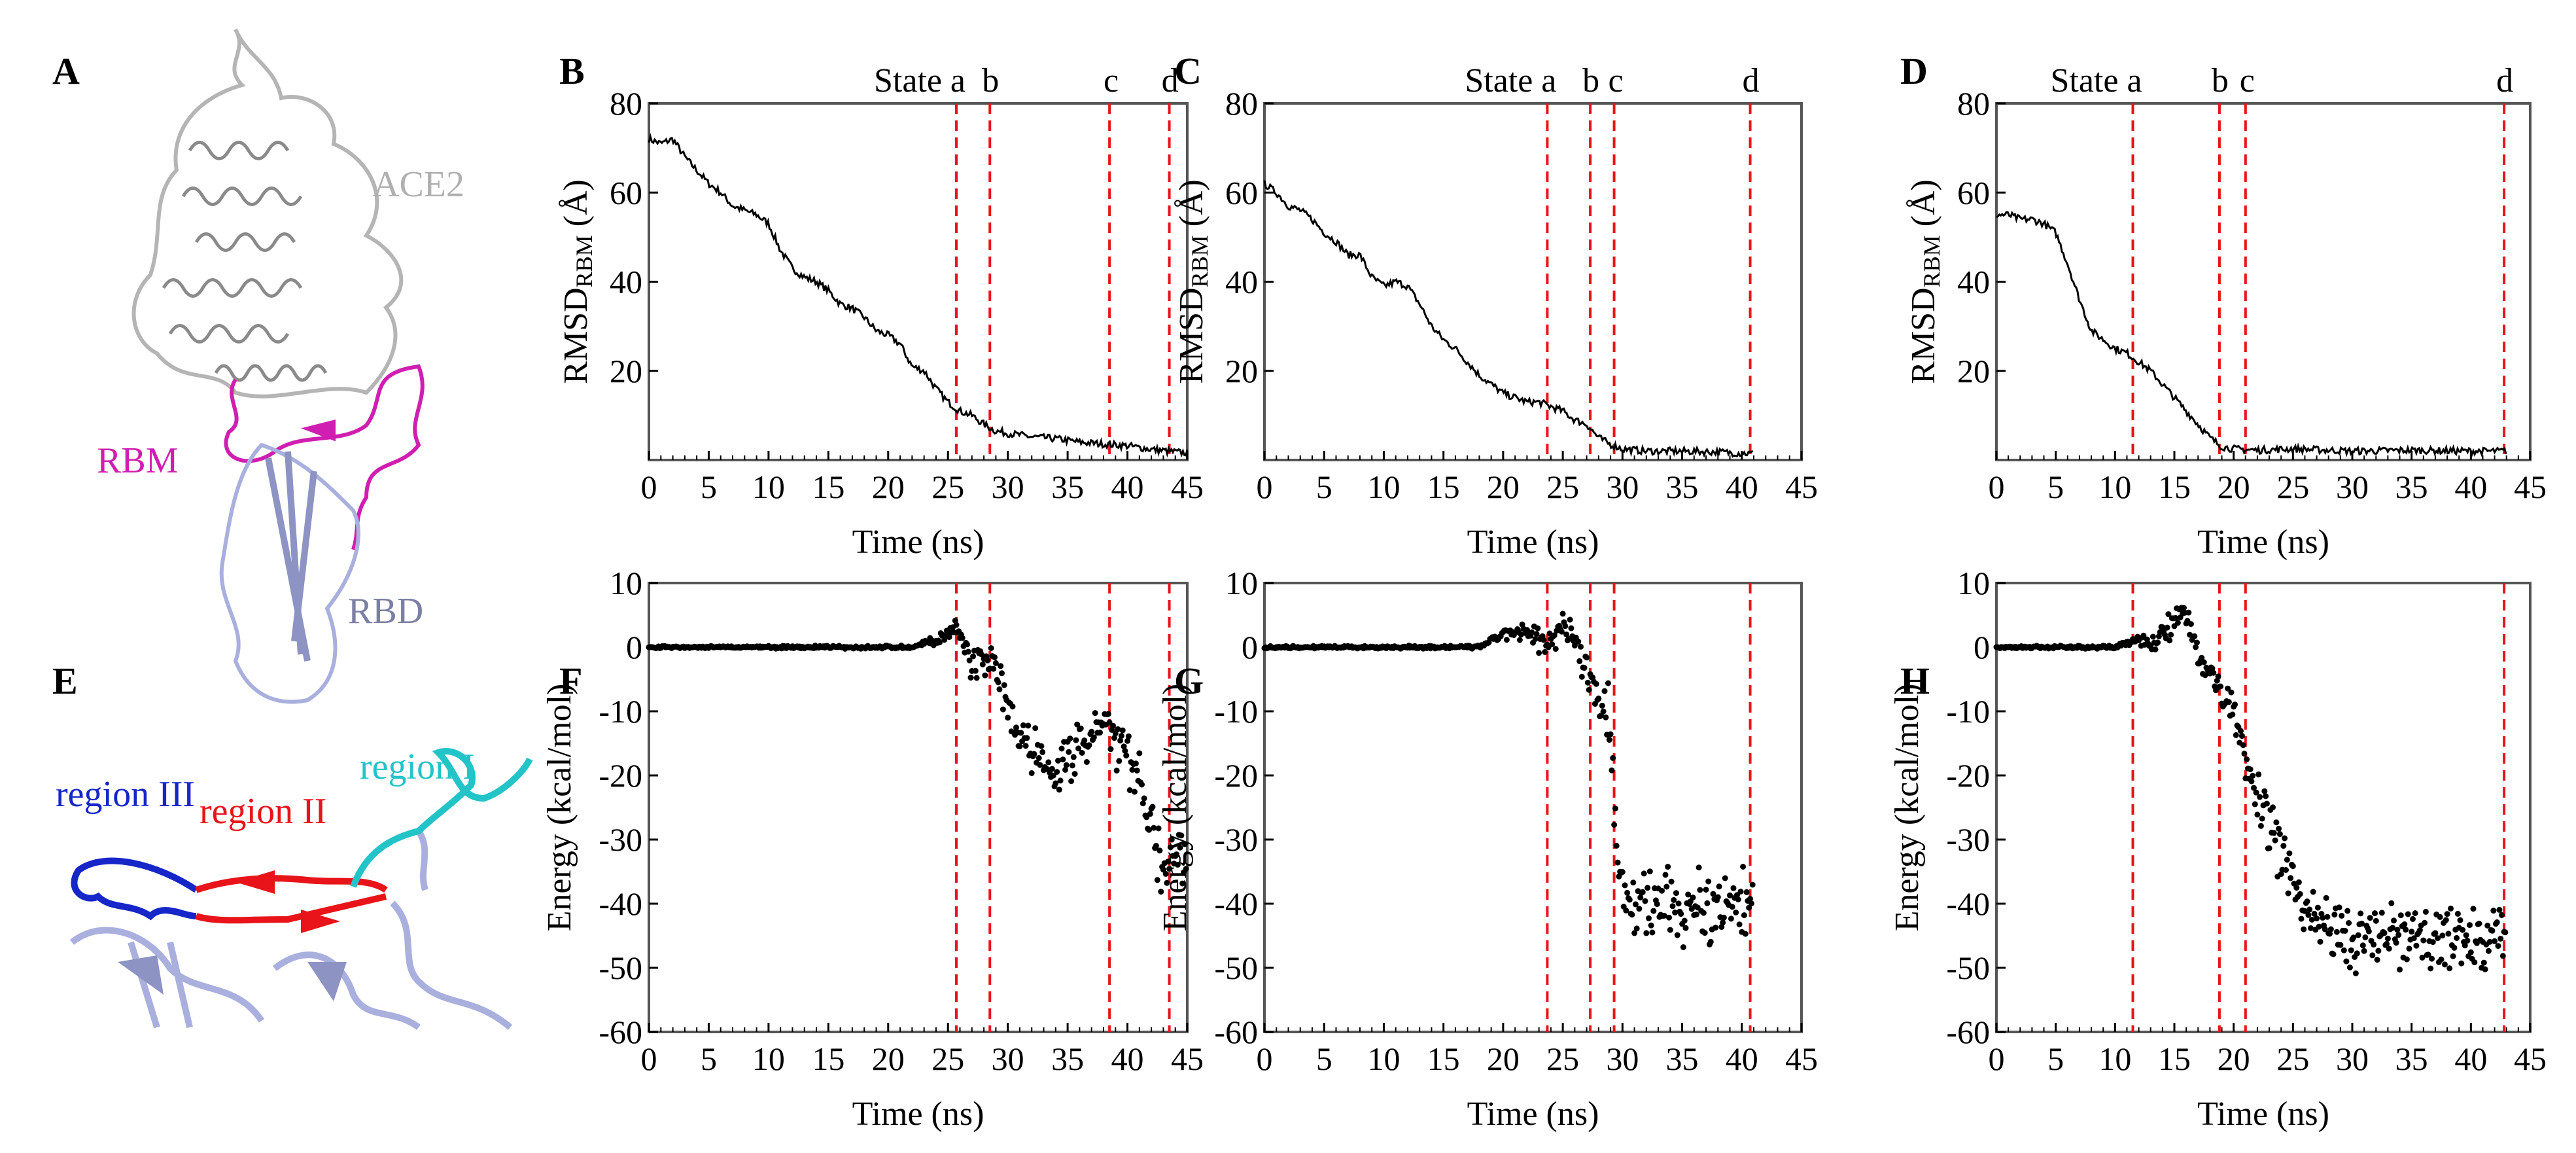 This screenshot has height=1153, width=2576. What do you see at coordinates (576, 207) in the screenshot?
I see `y-axis-label-unit: (Å)` at bounding box center [576, 207].